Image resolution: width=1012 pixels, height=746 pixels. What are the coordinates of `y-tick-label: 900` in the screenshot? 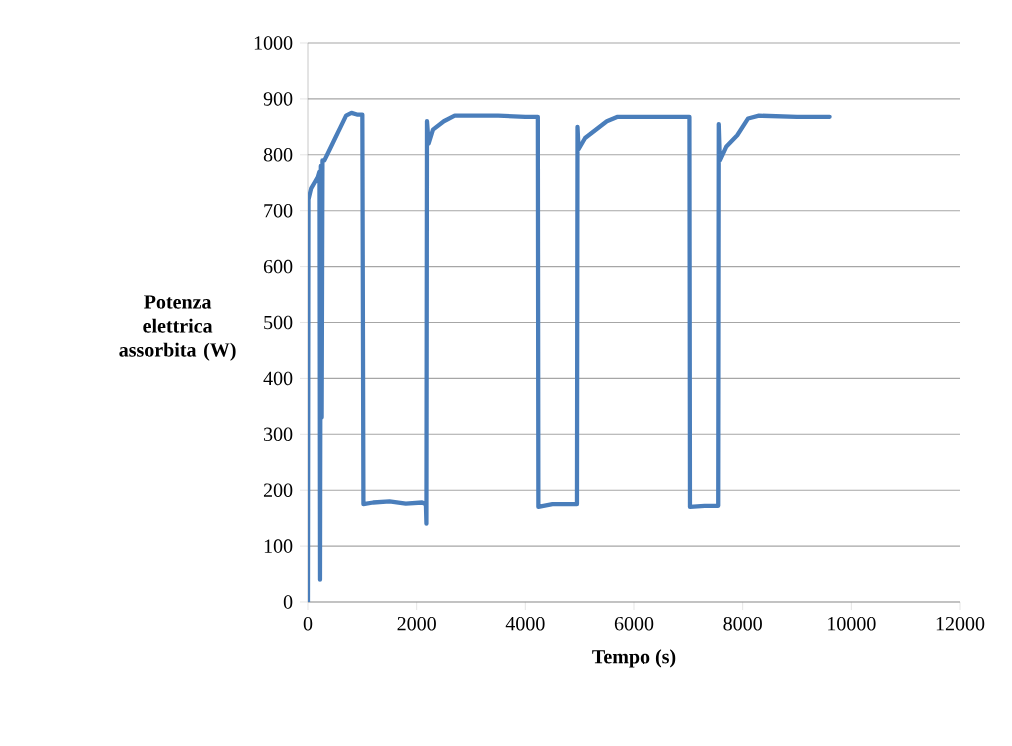 It's located at (278, 99).